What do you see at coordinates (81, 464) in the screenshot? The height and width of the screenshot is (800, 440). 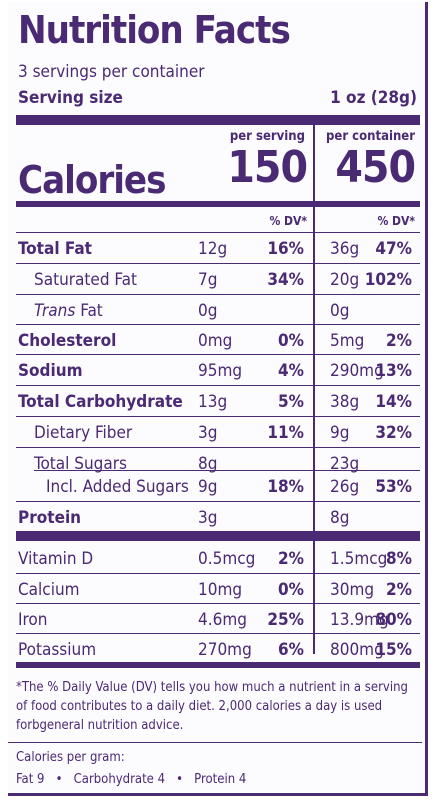 I see `nutrient-name: Total Sugars` at bounding box center [81, 464].